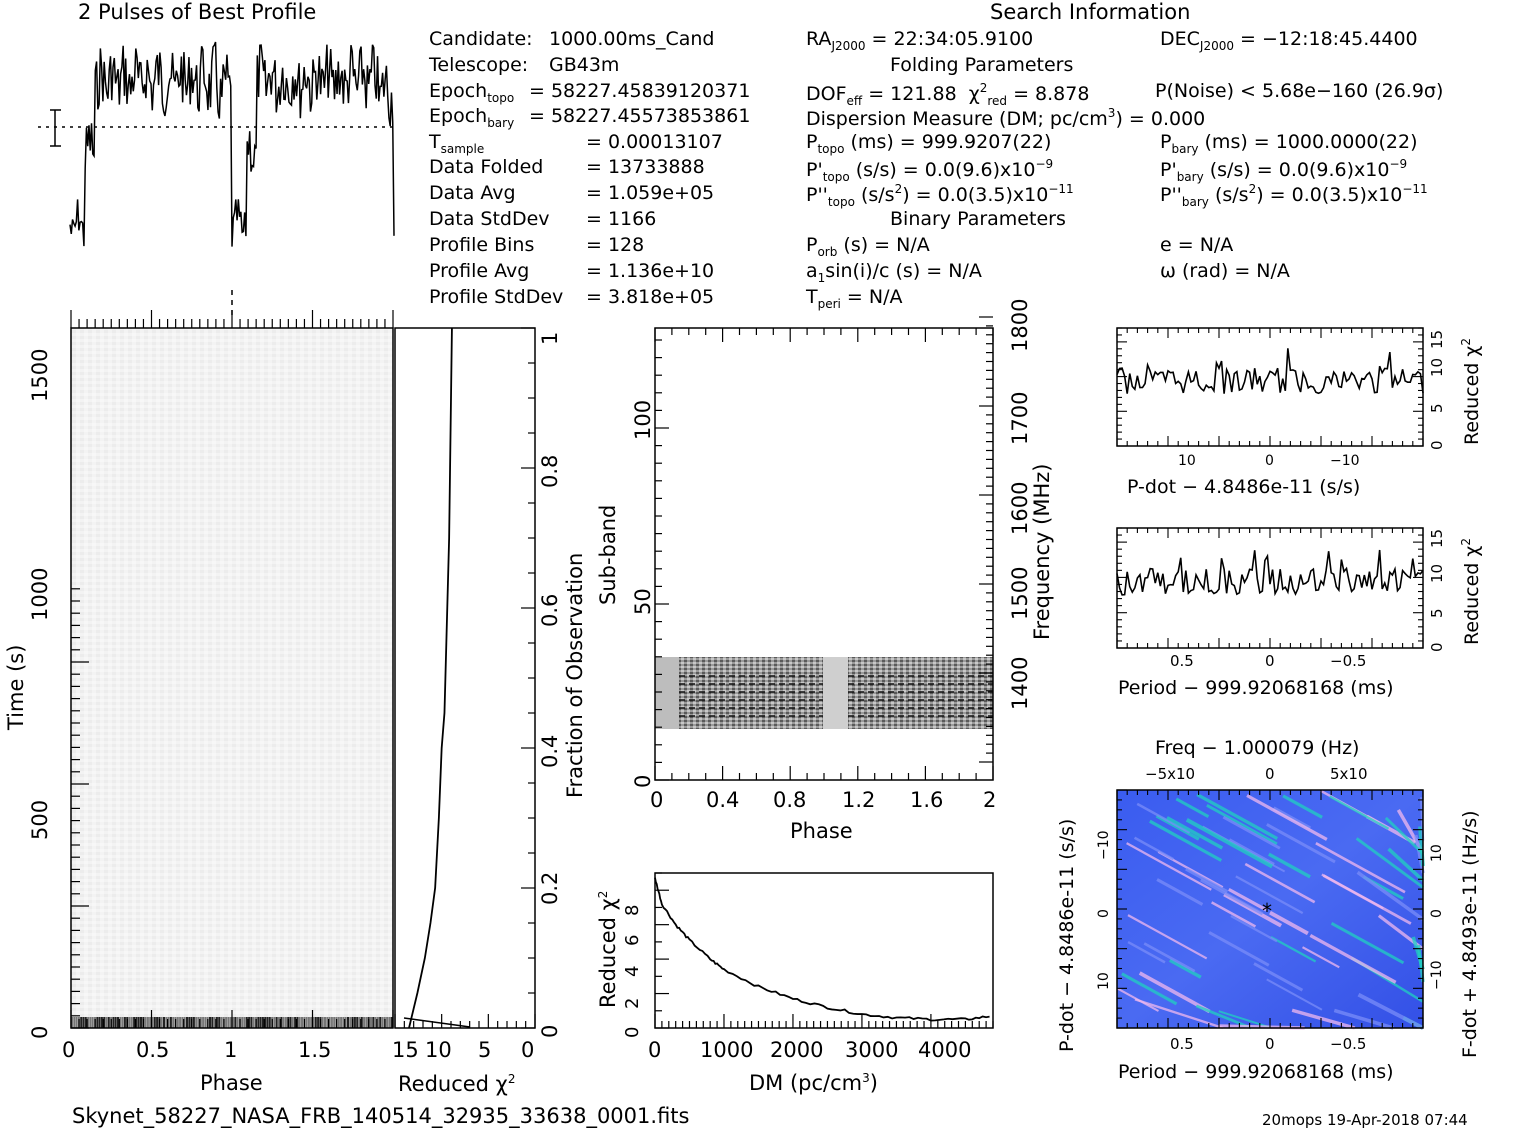 This screenshot has width=1517, height=1133. Describe the element at coordinates (940, 195) in the screenshot. I see `pddtopo-line: P''topo (s/s2) = 0.0(3.5)x10−11` at that location.